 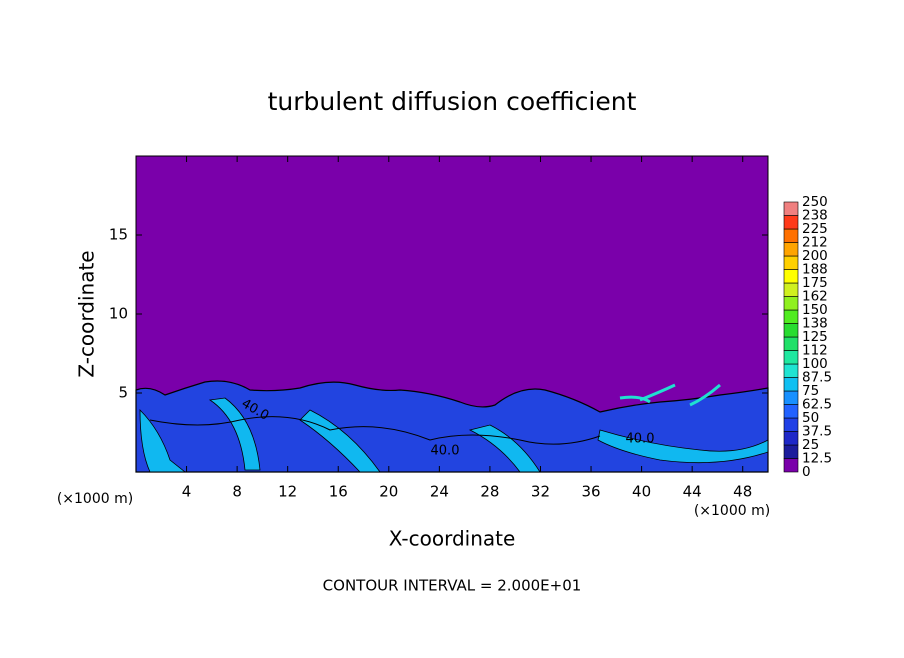 I want to click on chart-title: turbulent diffusion coefficient, so click(x=452, y=101).